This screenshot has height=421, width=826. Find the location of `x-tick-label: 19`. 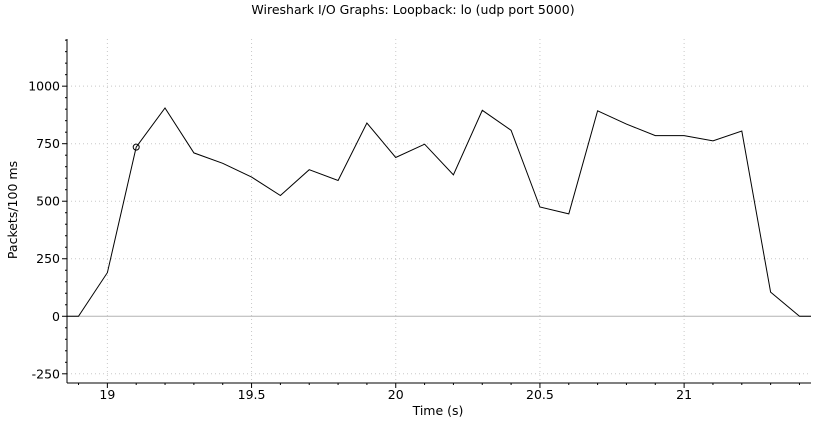

x-tick-label: 19 is located at coordinates (107, 394).